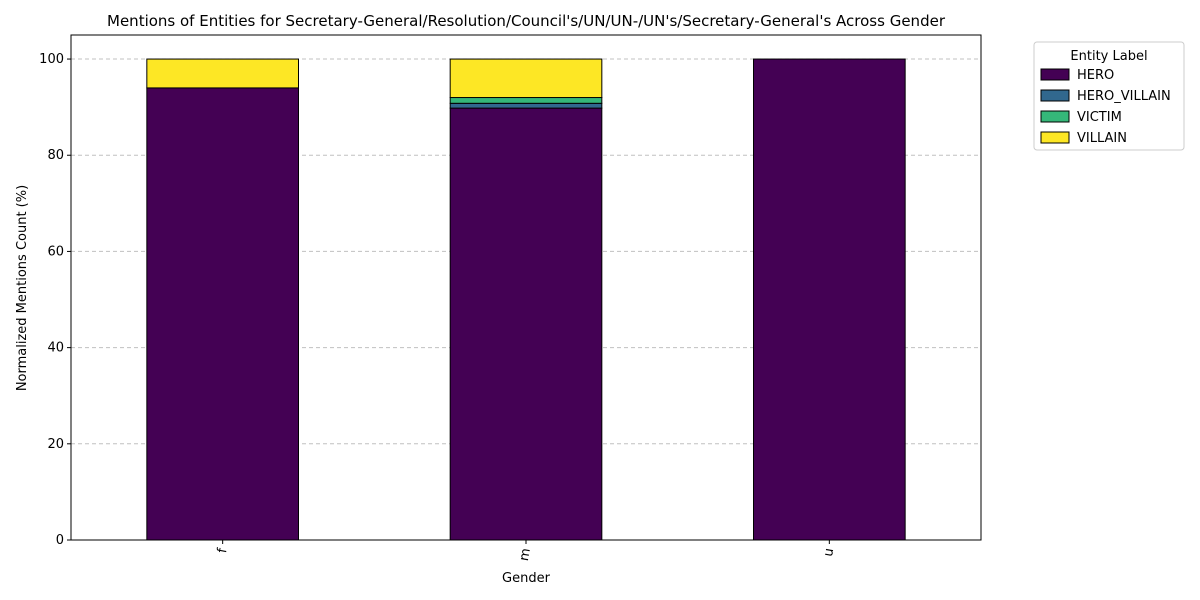 The width and height of the screenshot is (1200, 600). Describe the element at coordinates (222, 314) in the screenshot. I see `bar-hero-f` at that location.